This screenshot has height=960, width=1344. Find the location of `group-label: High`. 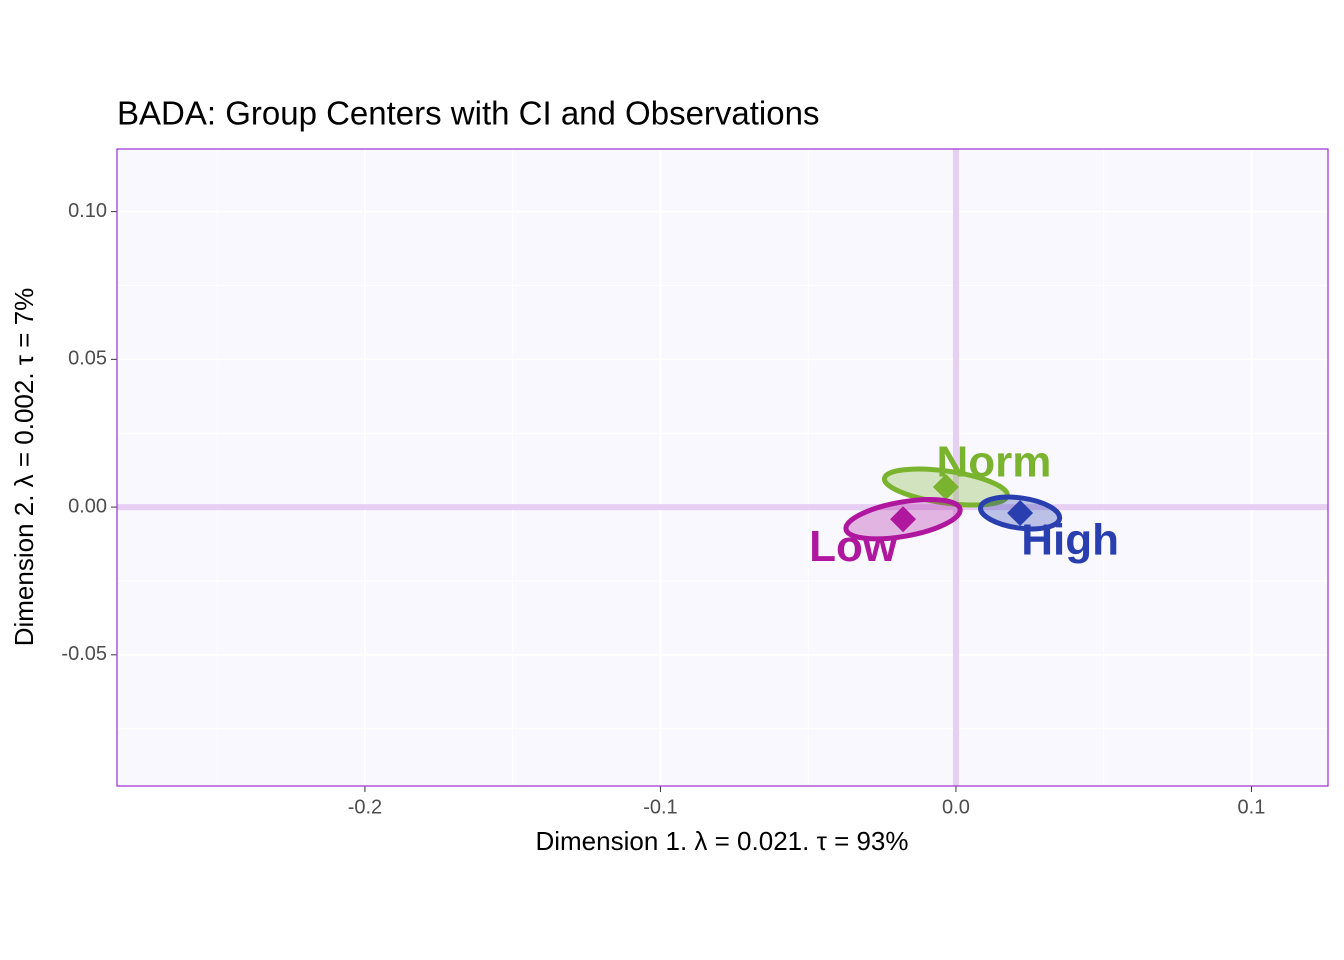

group-label: High is located at coordinates (1070, 540).